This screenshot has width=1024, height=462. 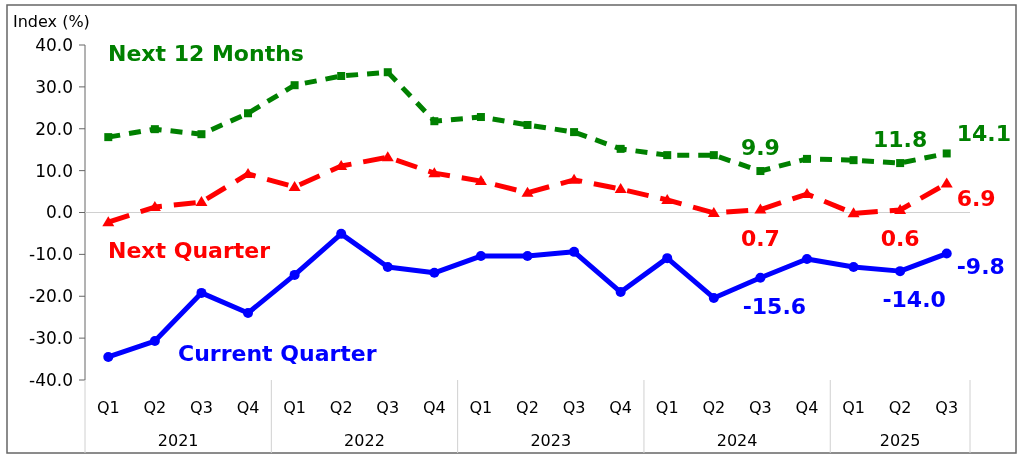 What do you see at coordinates (54, 44) in the screenshot?
I see `y-tick-label: 40.0` at bounding box center [54, 44].